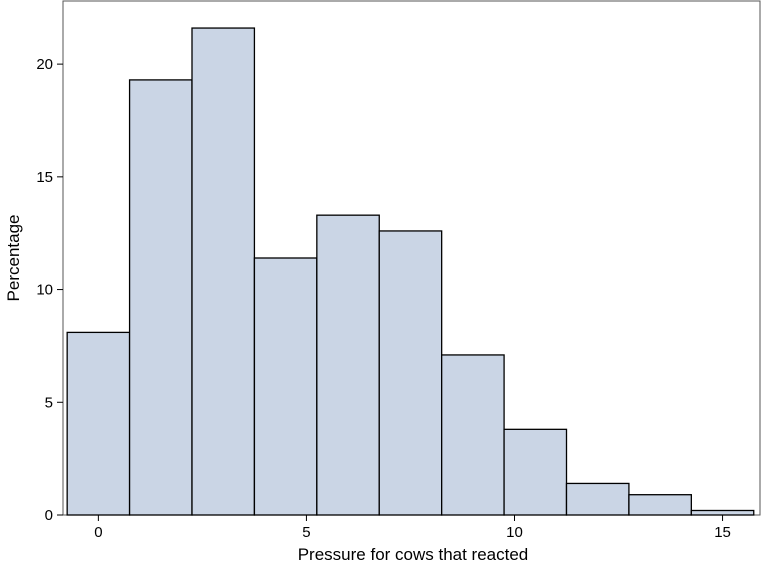 This screenshot has width=765, height=565. Describe the element at coordinates (98, 532) in the screenshot. I see `x-tick-label: 0` at that location.